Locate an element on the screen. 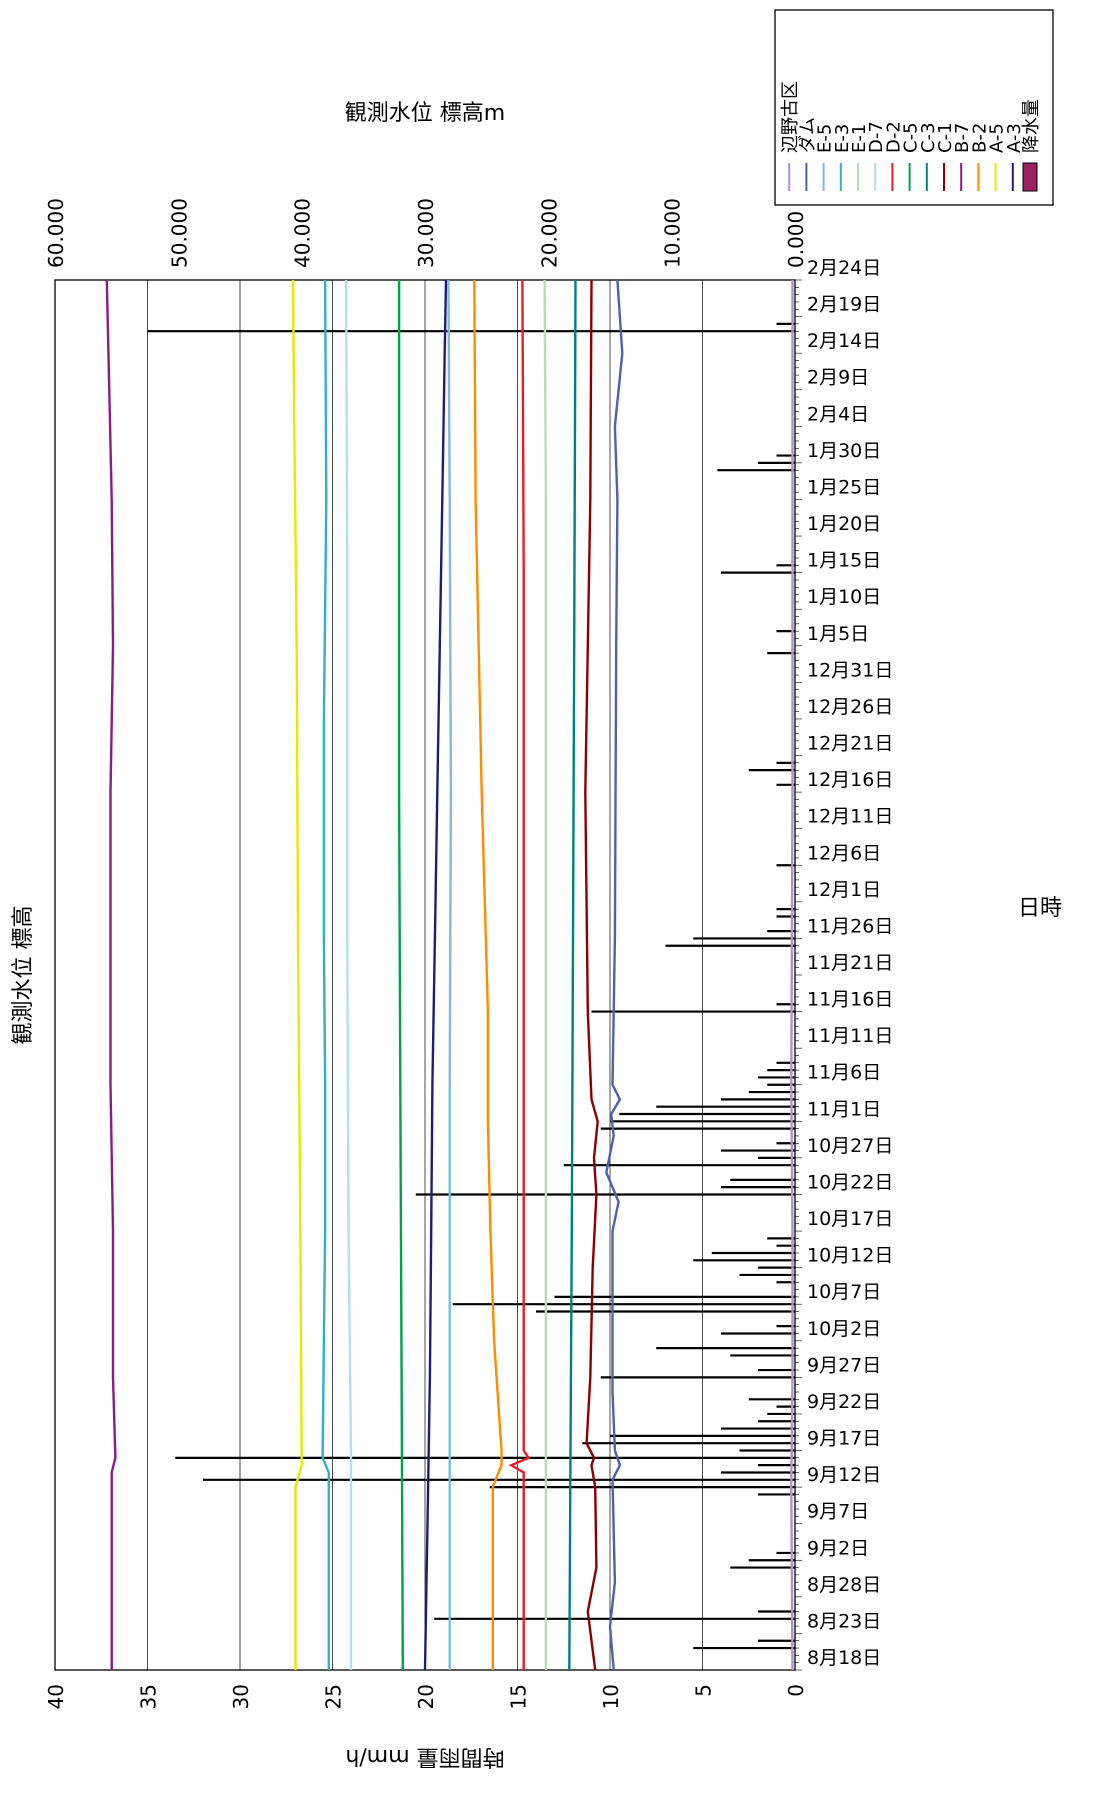  x-tick-label-group: 10月7日 is located at coordinates (844, 1292).